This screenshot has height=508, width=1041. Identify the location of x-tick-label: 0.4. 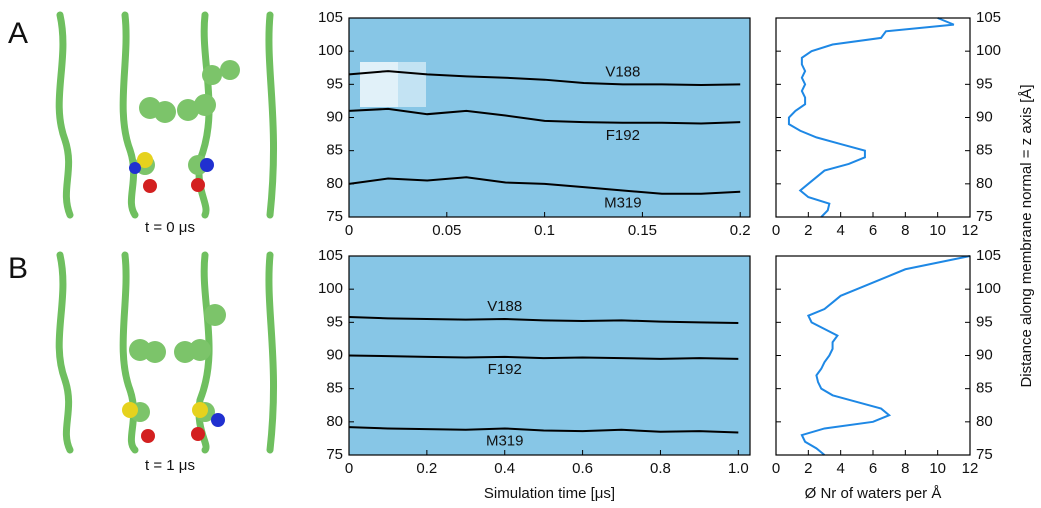
(504, 468).